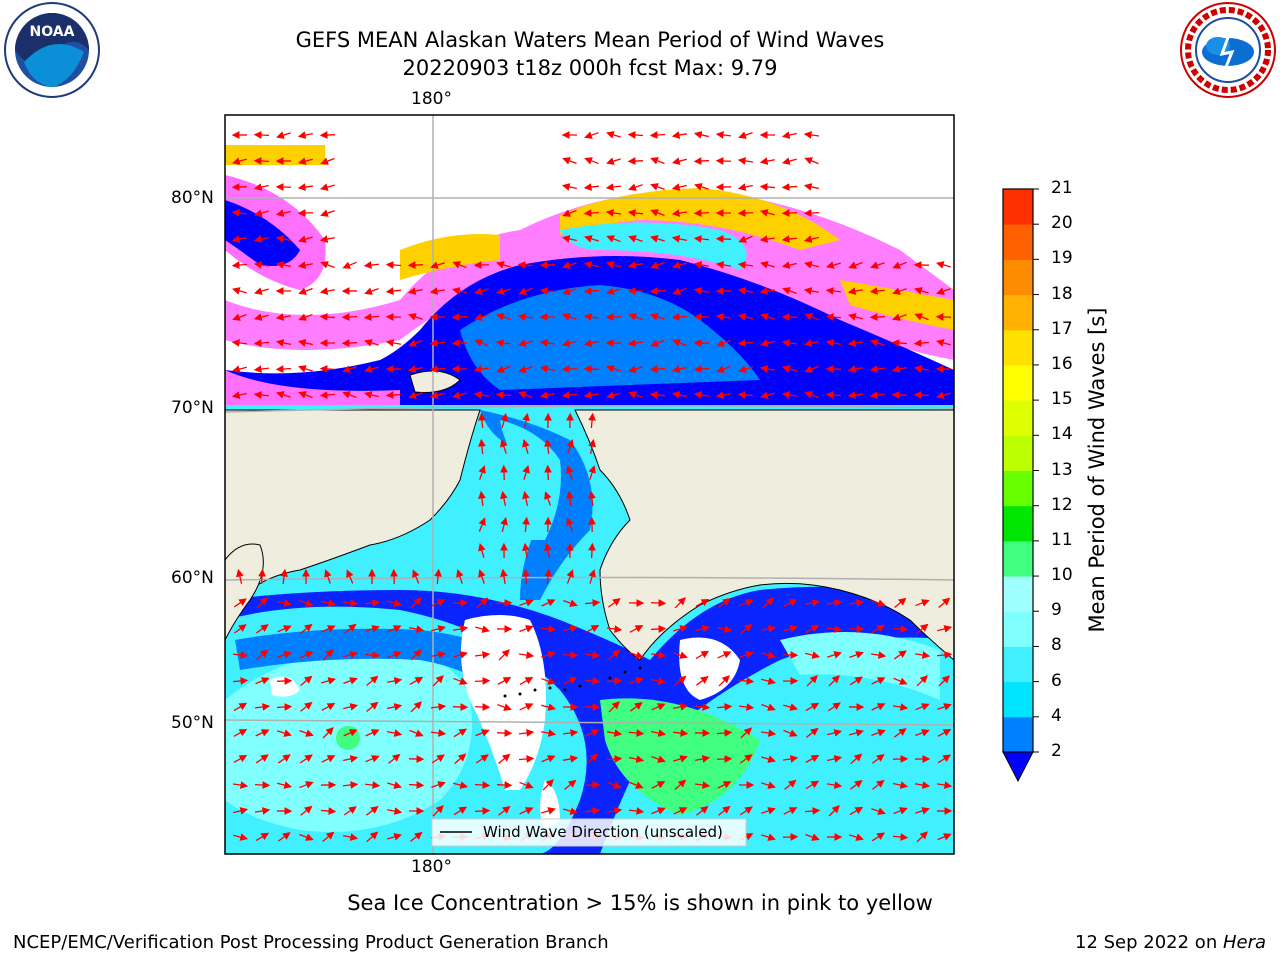 The width and height of the screenshot is (1280, 960). What do you see at coordinates (192, 723) in the screenshot?
I see `lat-label-50: 50°N` at bounding box center [192, 723].